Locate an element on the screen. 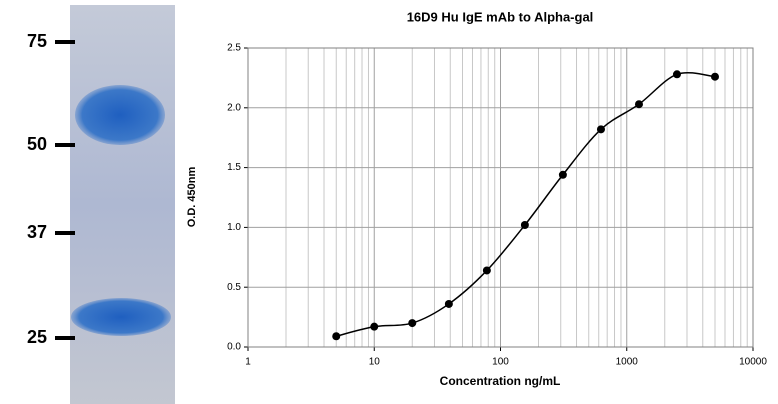  marker-label: 37 is located at coordinates (37, 232).